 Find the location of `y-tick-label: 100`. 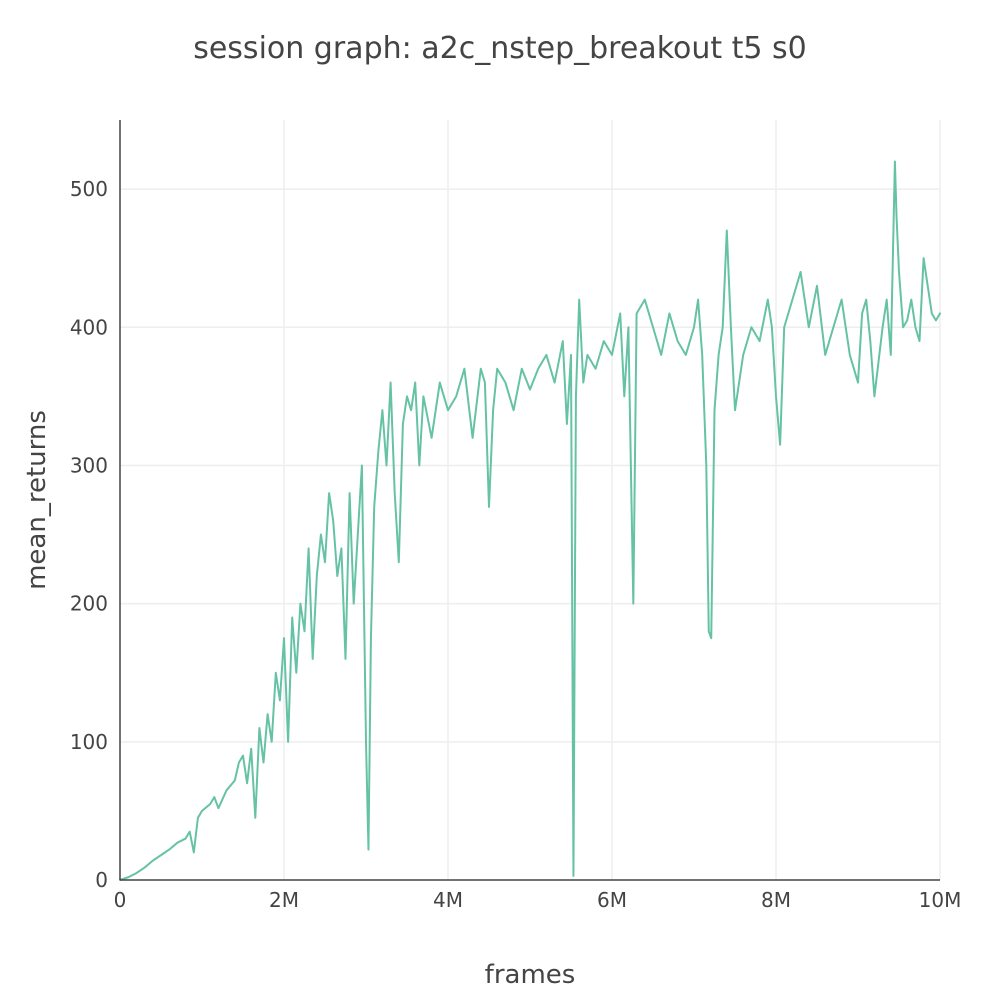

y-tick-label: 100 is located at coordinates (89, 742).